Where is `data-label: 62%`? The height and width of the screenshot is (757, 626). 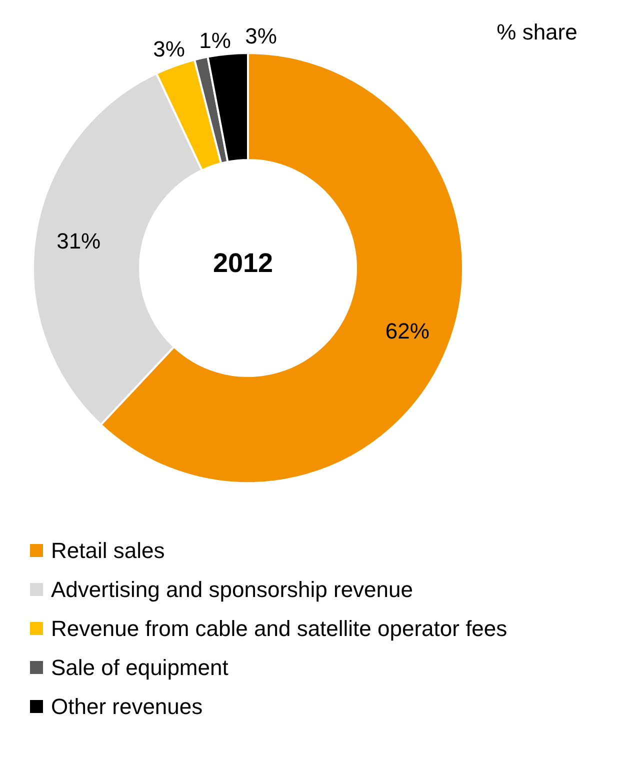
data-label: 62% is located at coordinates (407, 331).